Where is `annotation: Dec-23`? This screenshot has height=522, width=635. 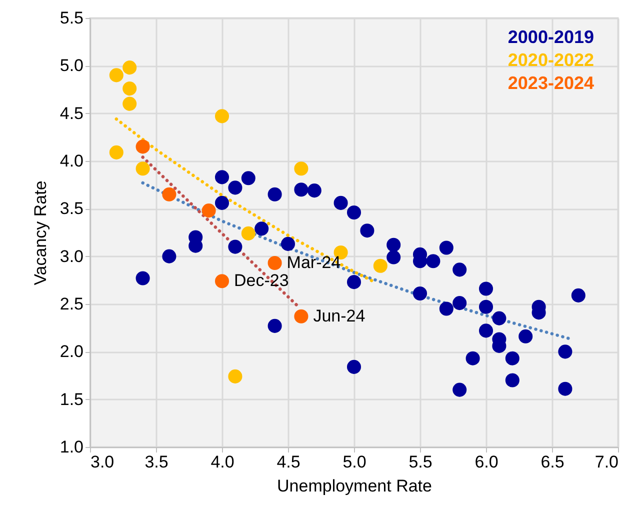 annotation: Dec-23 is located at coordinates (261, 280).